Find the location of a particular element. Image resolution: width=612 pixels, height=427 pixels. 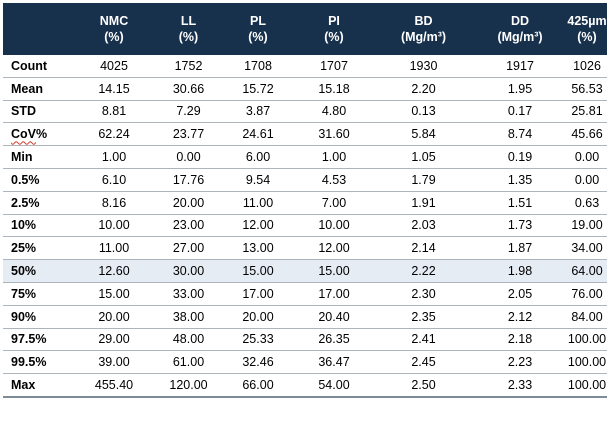

table-row: Count 4025 1752 1708 1707 1930 1917 1026 is located at coordinates (305, 66).